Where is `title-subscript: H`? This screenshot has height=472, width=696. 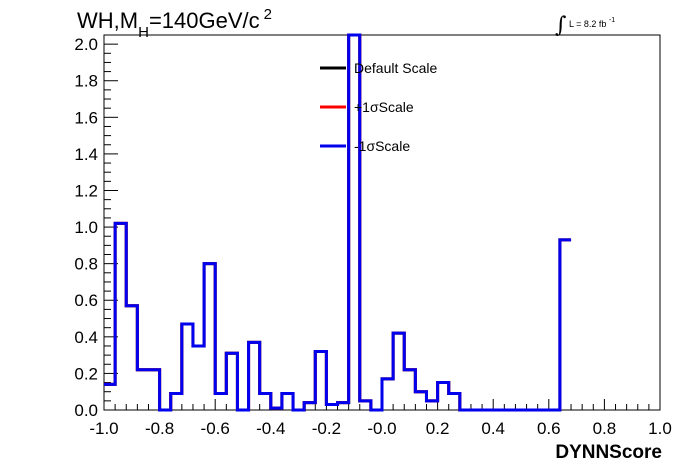
title-subscript: H is located at coordinates (143, 32).